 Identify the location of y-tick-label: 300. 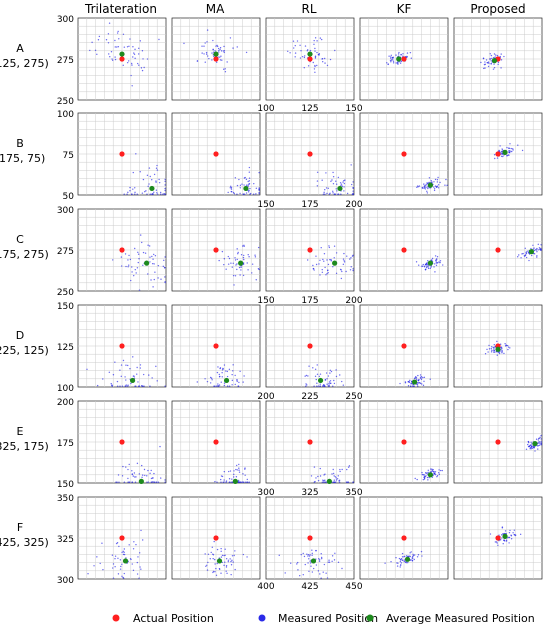
(65, 581).